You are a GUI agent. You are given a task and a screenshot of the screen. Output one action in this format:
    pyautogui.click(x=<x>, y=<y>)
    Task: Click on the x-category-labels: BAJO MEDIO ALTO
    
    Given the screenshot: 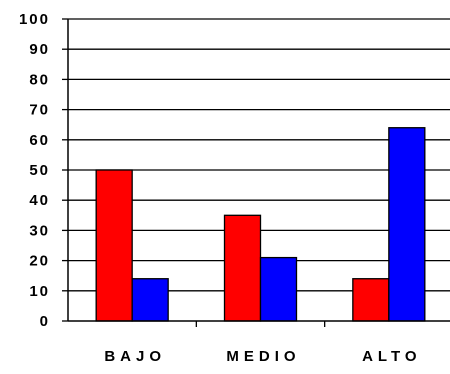 What is the action you would take?
    pyautogui.click(x=262, y=356)
    